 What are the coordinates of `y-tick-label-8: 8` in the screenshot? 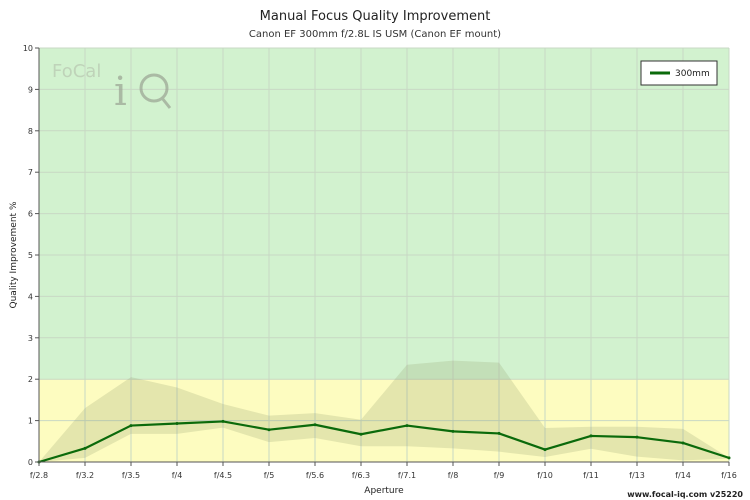 It's located at (30, 131).